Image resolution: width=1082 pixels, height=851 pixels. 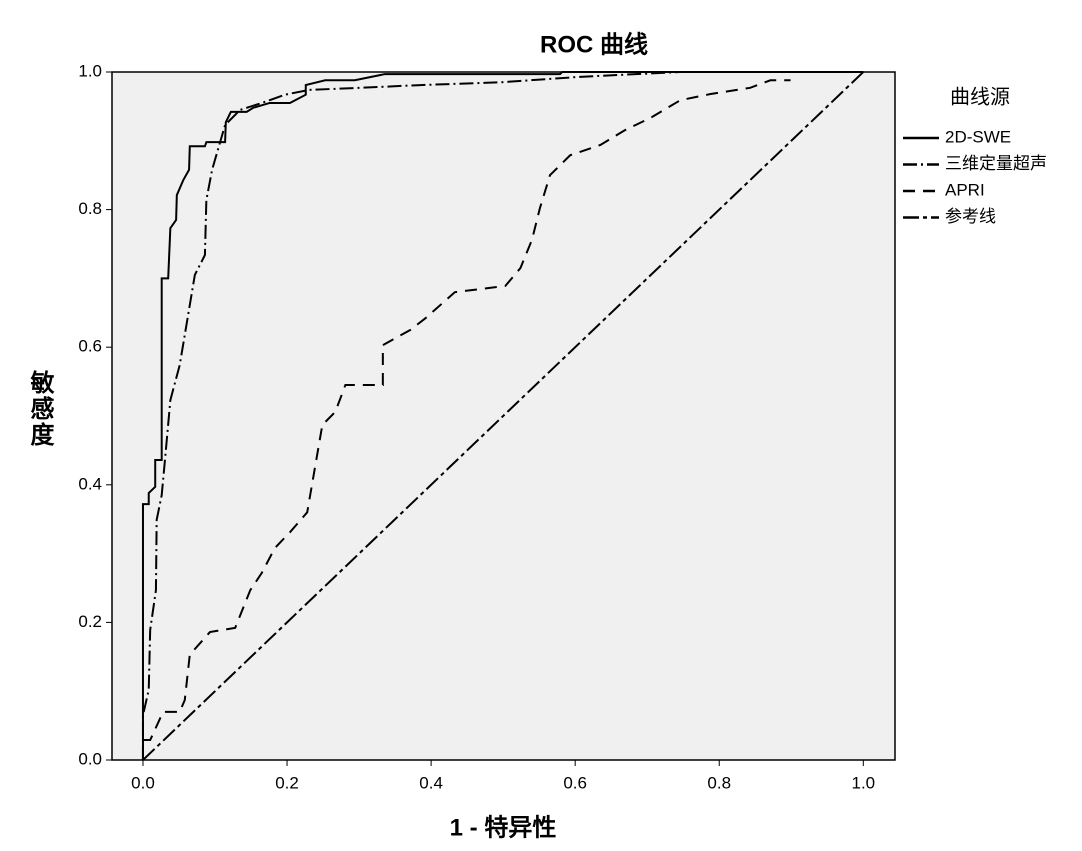 What do you see at coordinates (90, 208) in the screenshot?
I see `y-tick-label: 0.8` at bounding box center [90, 208].